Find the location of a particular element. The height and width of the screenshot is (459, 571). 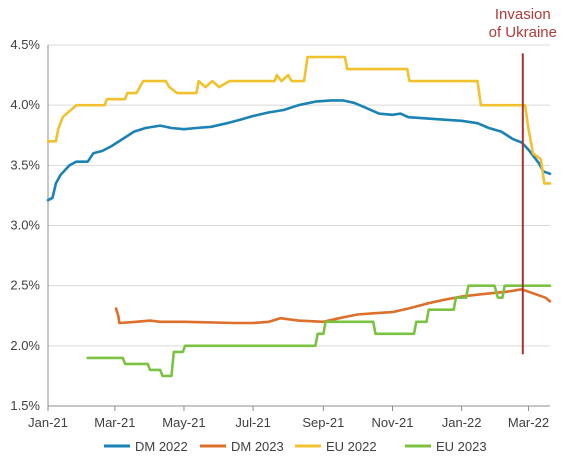

x-tick-label: May-21 is located at coordinates (183, 422).